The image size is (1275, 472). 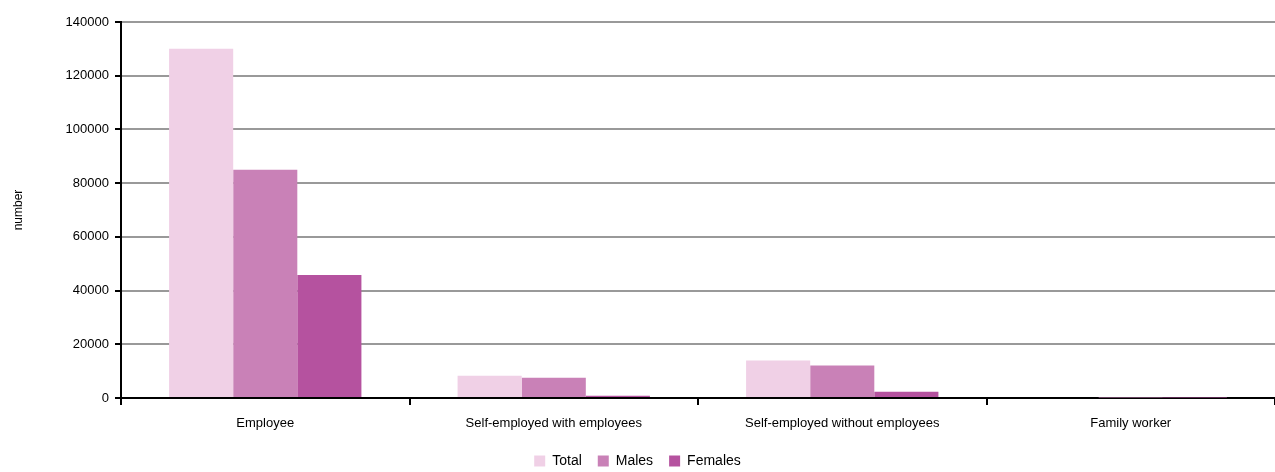 I want to click on y-tick-label: 100000, so click(x=87, y=129).